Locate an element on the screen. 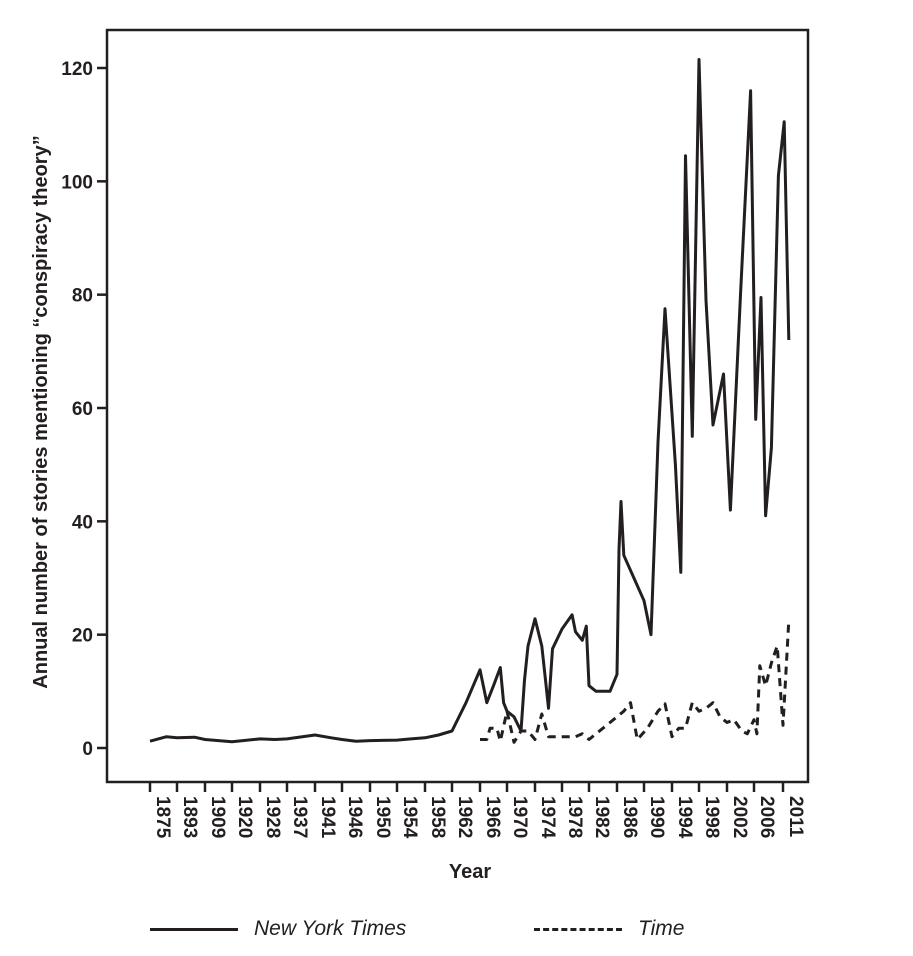  x-tick-label: 1966 is located at coordinates (492, 817).